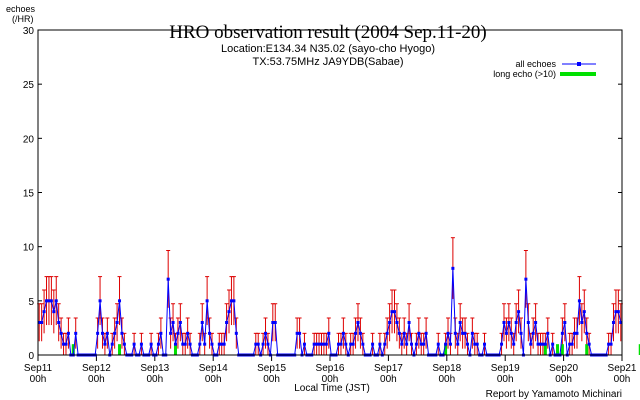 This screenshot has height=400, width=640. What do you see at coordinates (31, 356) in the screenshot?
I see `y-tick-label: 0` at bounding box center [31, 356].